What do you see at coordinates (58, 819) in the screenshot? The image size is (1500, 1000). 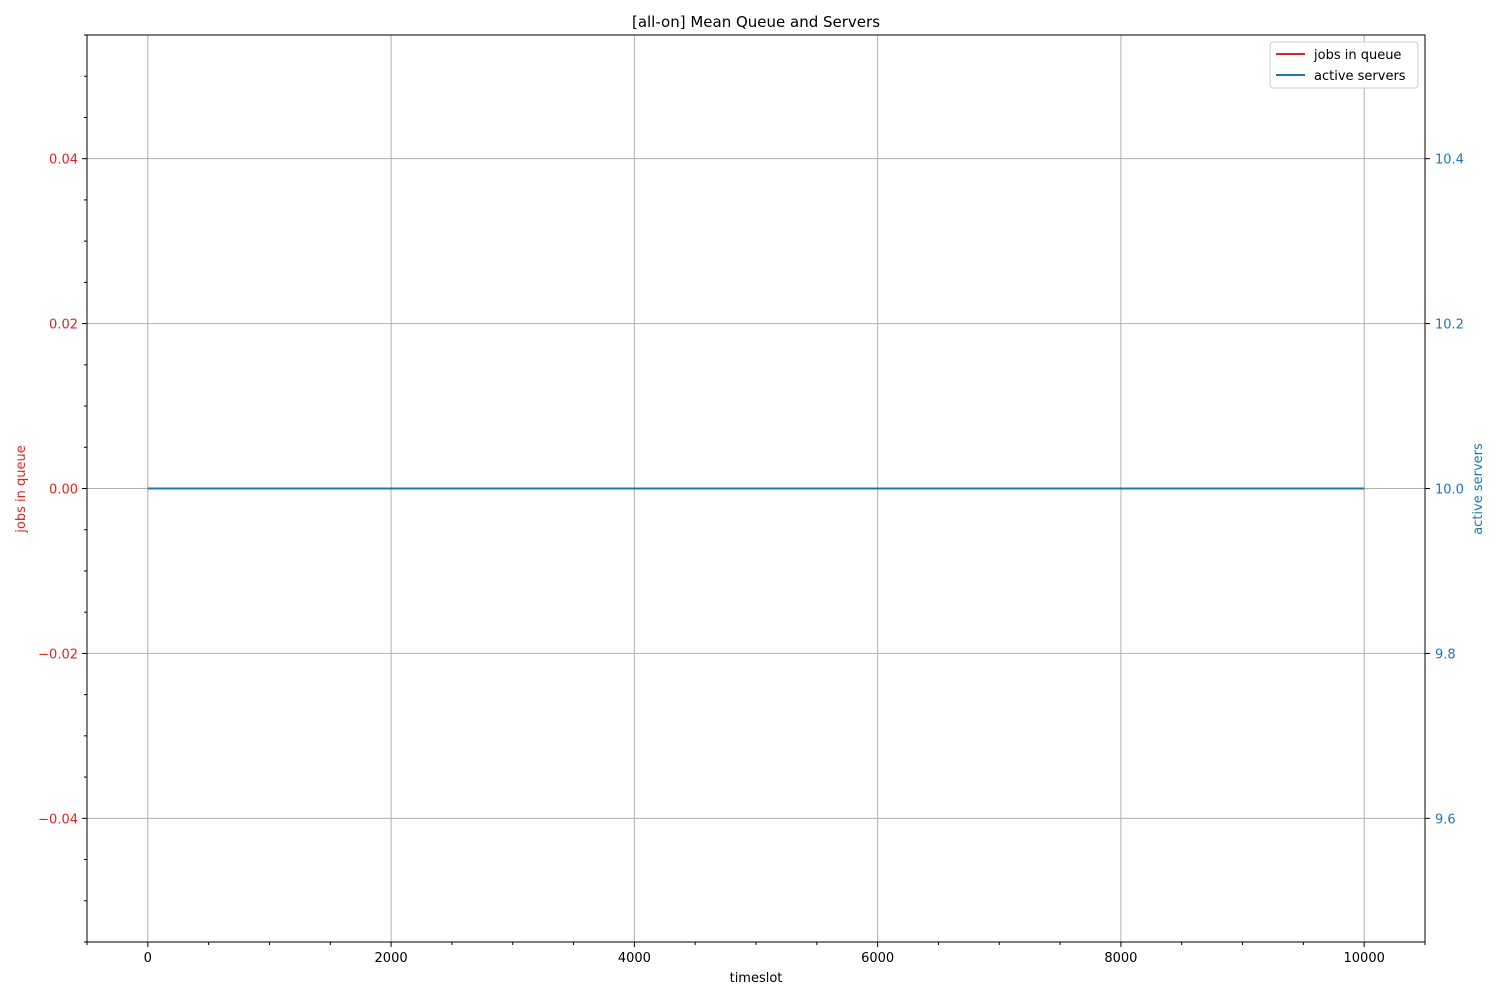 I see `y-left-tick-label: −0.04` at bounding box center [58, 819].